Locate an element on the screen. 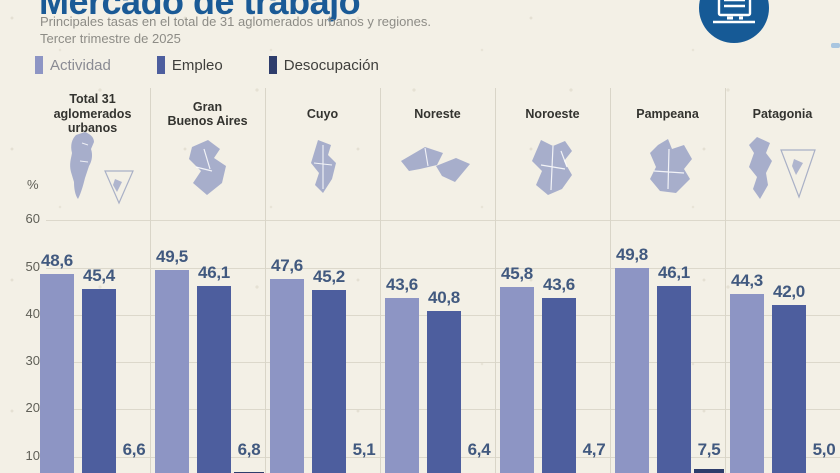 This screenshot has width=840, height=473. region-group-patagonia: Patagonia 44,3 42,0 5,0 is located at coordinates (782, 236).